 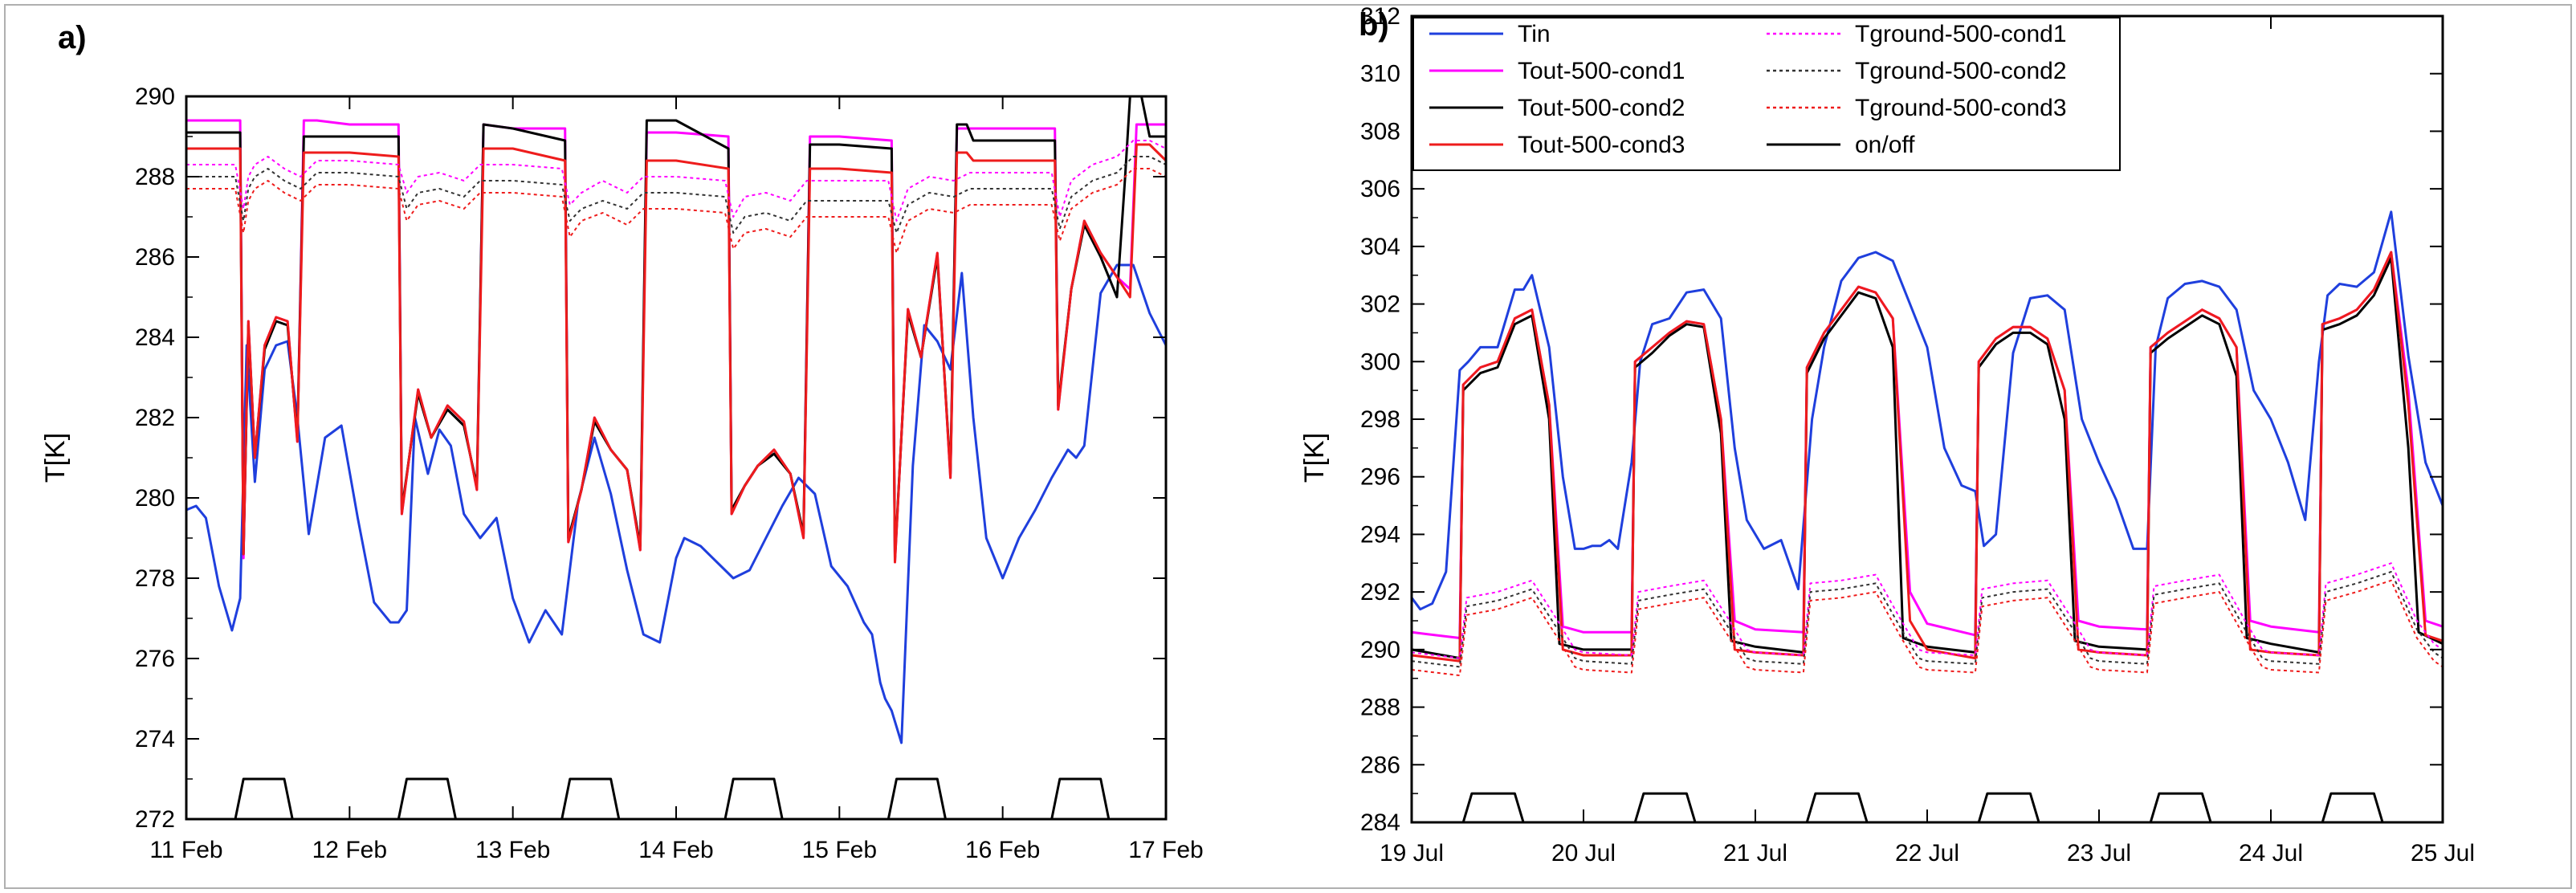 What do you see at coordinates (1601, 71) in the screenshot?
I see `legend-label-tout-cond1: Tout-500-cond1` at bounding box center [1601, 71].